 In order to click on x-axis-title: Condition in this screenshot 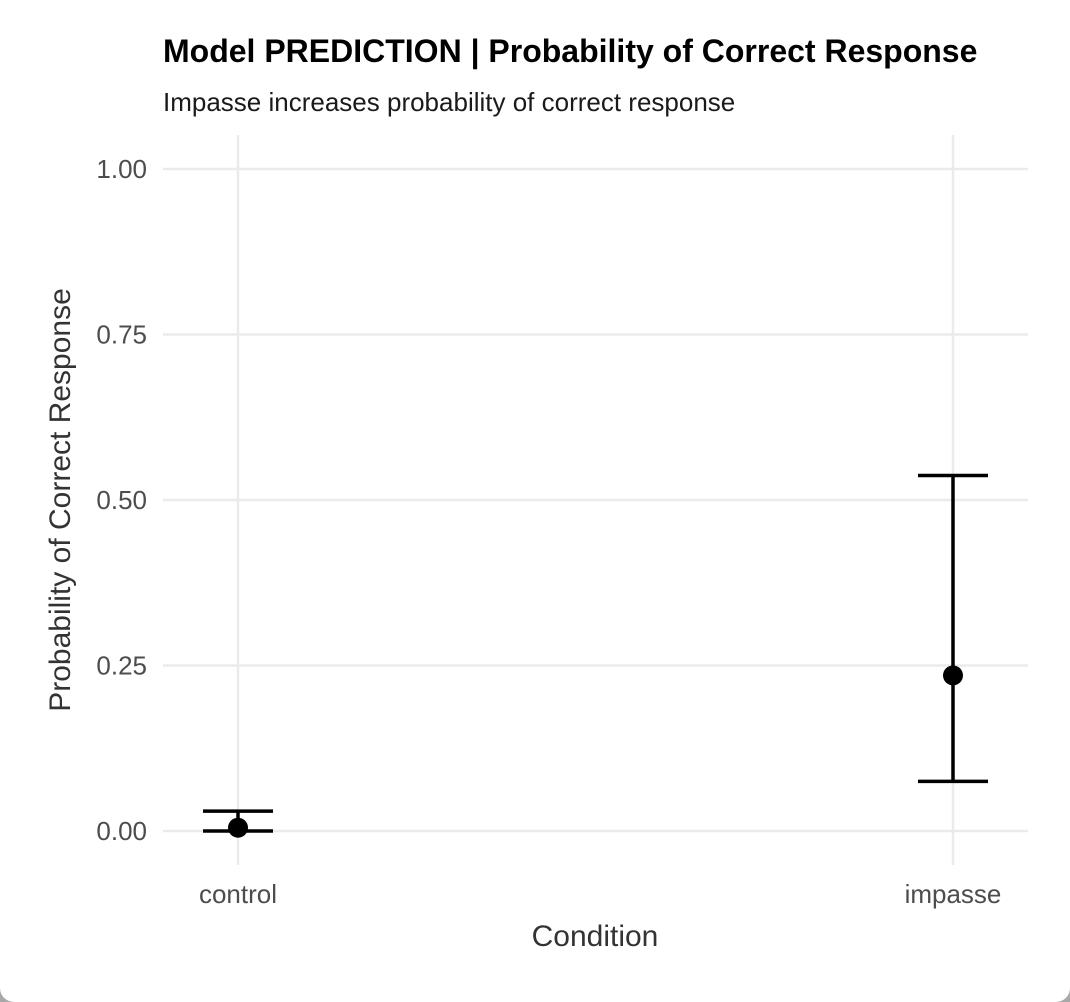, I will do `click(595, 936)`.